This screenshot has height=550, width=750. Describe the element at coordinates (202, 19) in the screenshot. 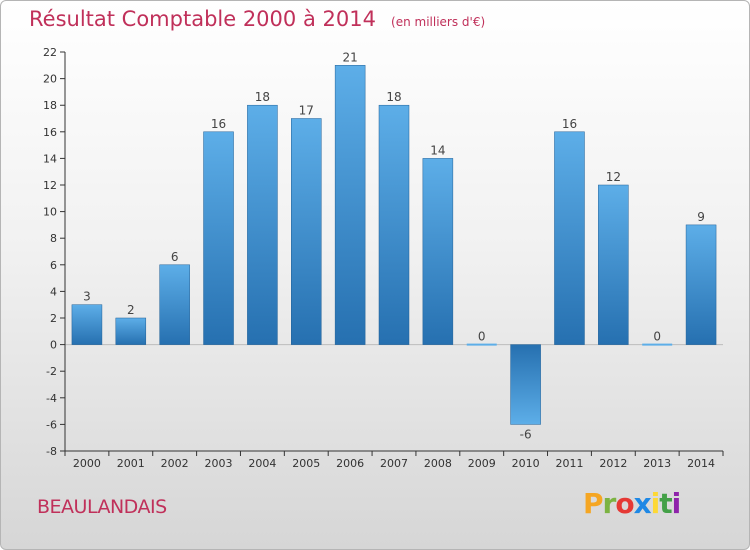

I see `chart-title: Résultat Comptable 2000 à 2014` at that location.